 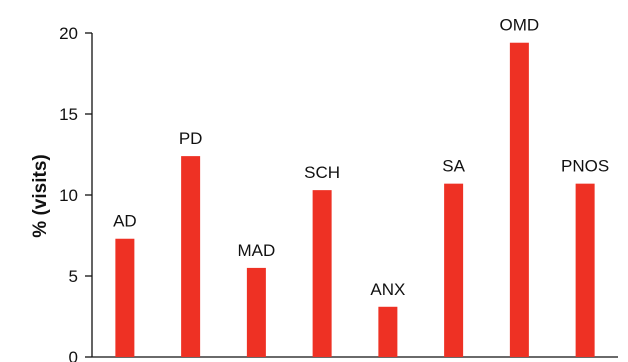 I want to click on bar-ad, so click(x=125, y=297).